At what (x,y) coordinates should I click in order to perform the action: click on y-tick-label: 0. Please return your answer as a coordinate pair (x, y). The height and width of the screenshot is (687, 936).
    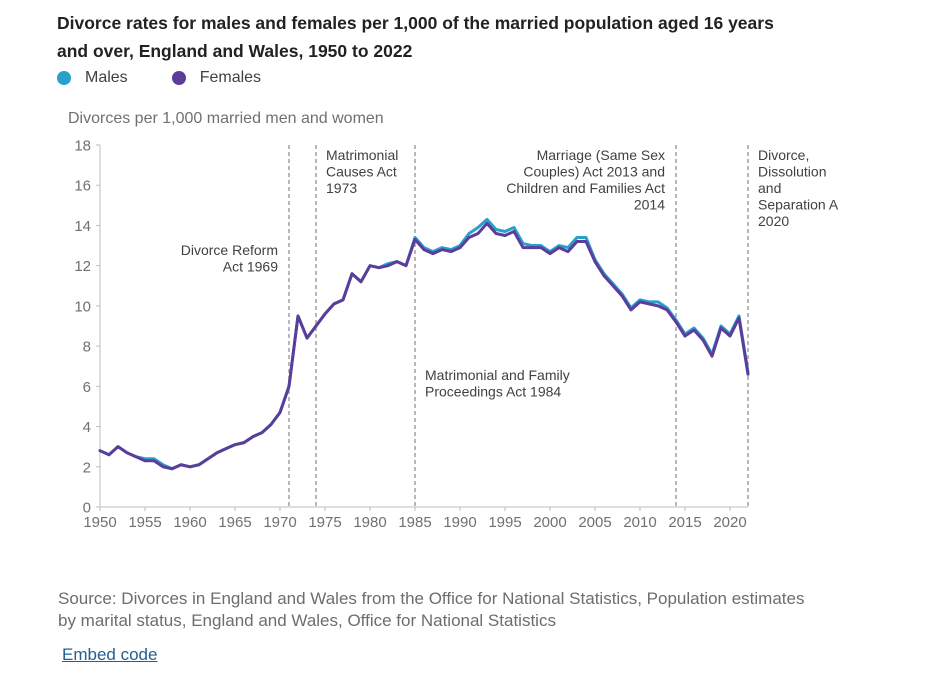
    Looking at the image, I should click on (87, 508).